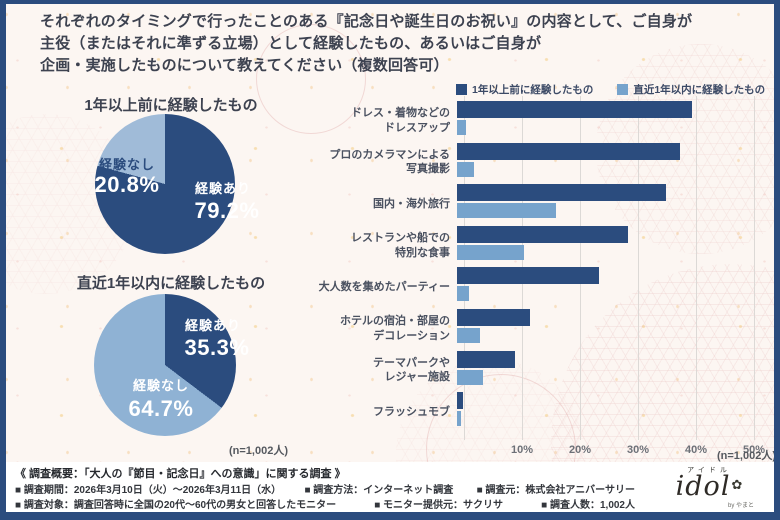 The height and width of the screenshot is (520, 780). What do you see at coordinates (545, 287) in the screenshot?
I see `bar-chart-row: 大人数を集めたパーティー` at bounding box center [545, 287].